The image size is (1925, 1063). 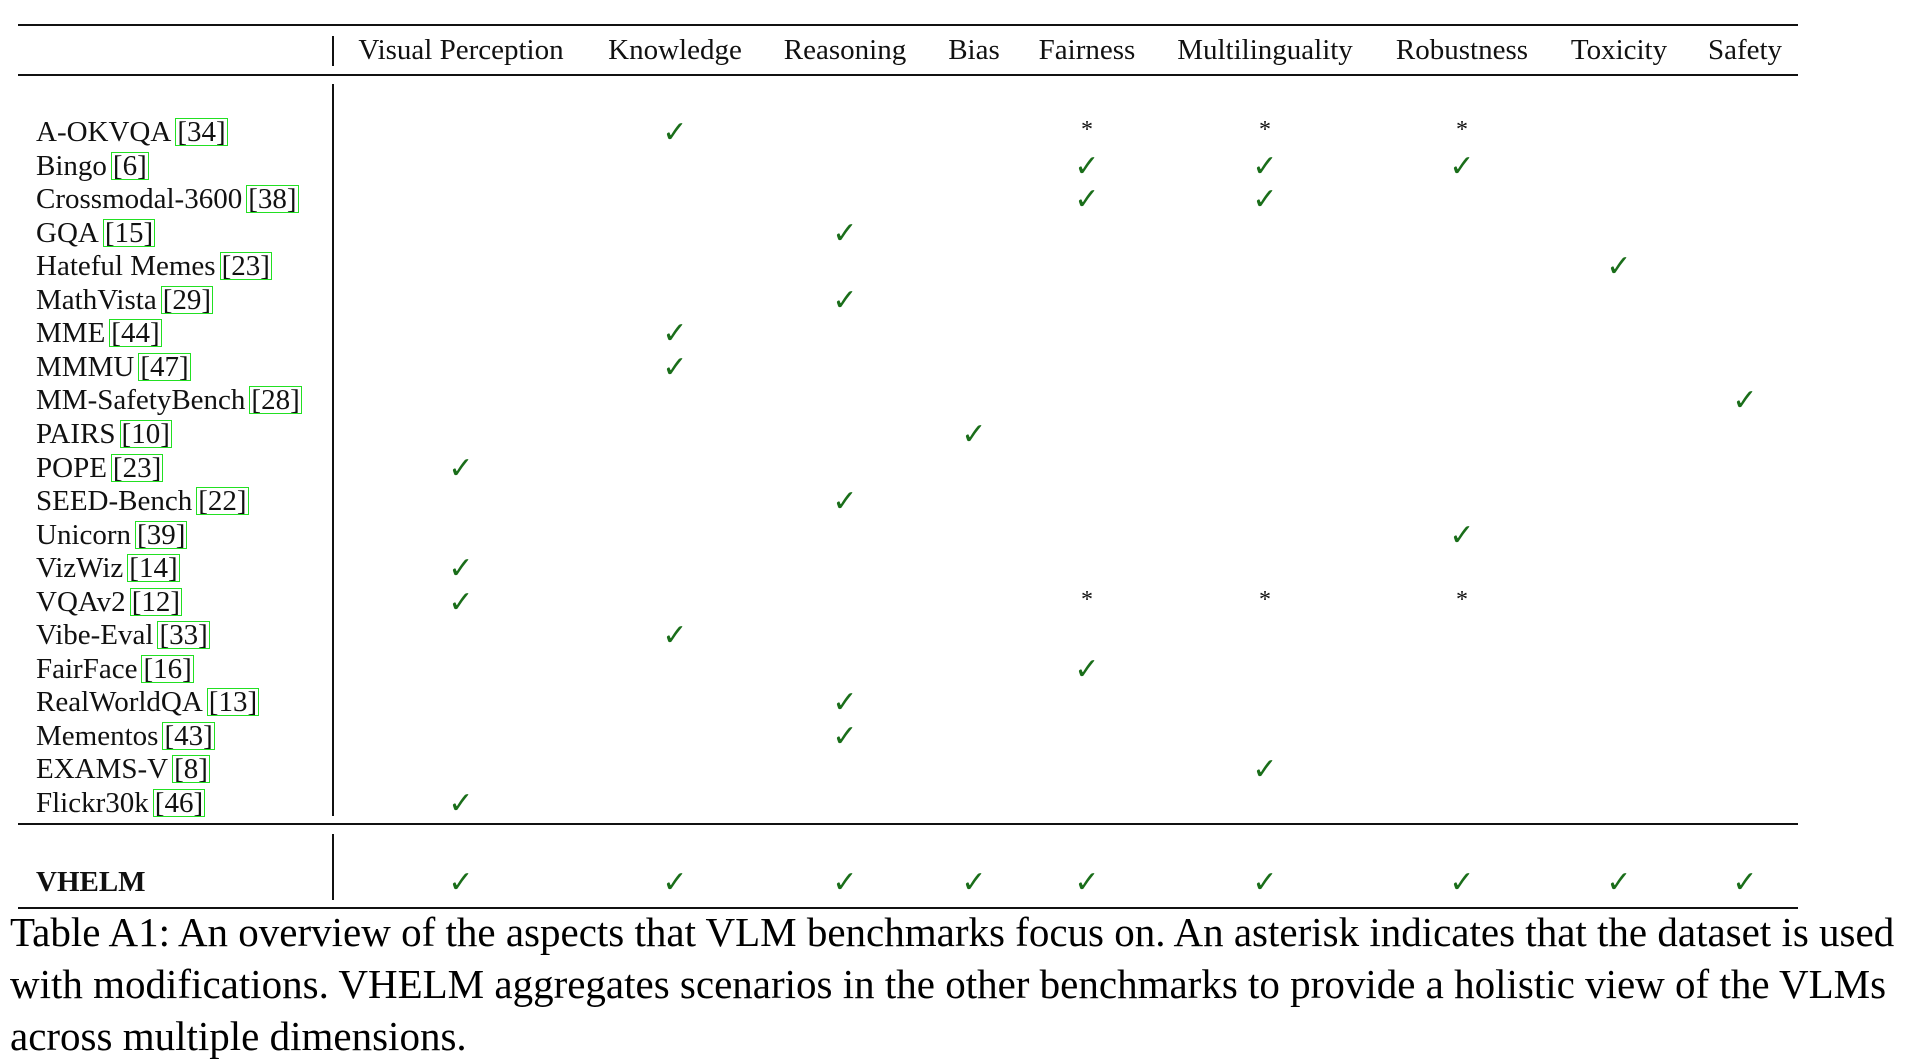 What do you see at coordinates (135, 333) in the screenshot?
I see `citation-link: [44]` at bounding box center [135, 333].